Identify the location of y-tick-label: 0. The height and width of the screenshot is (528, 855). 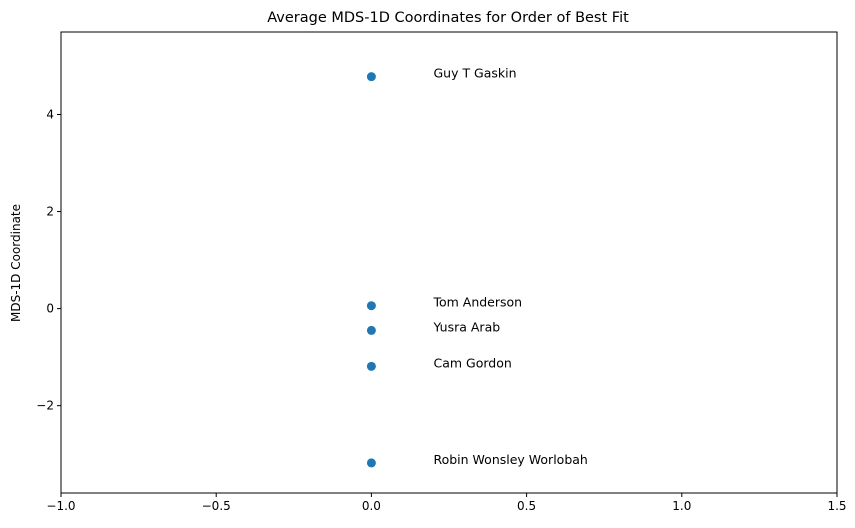
(50, 309).